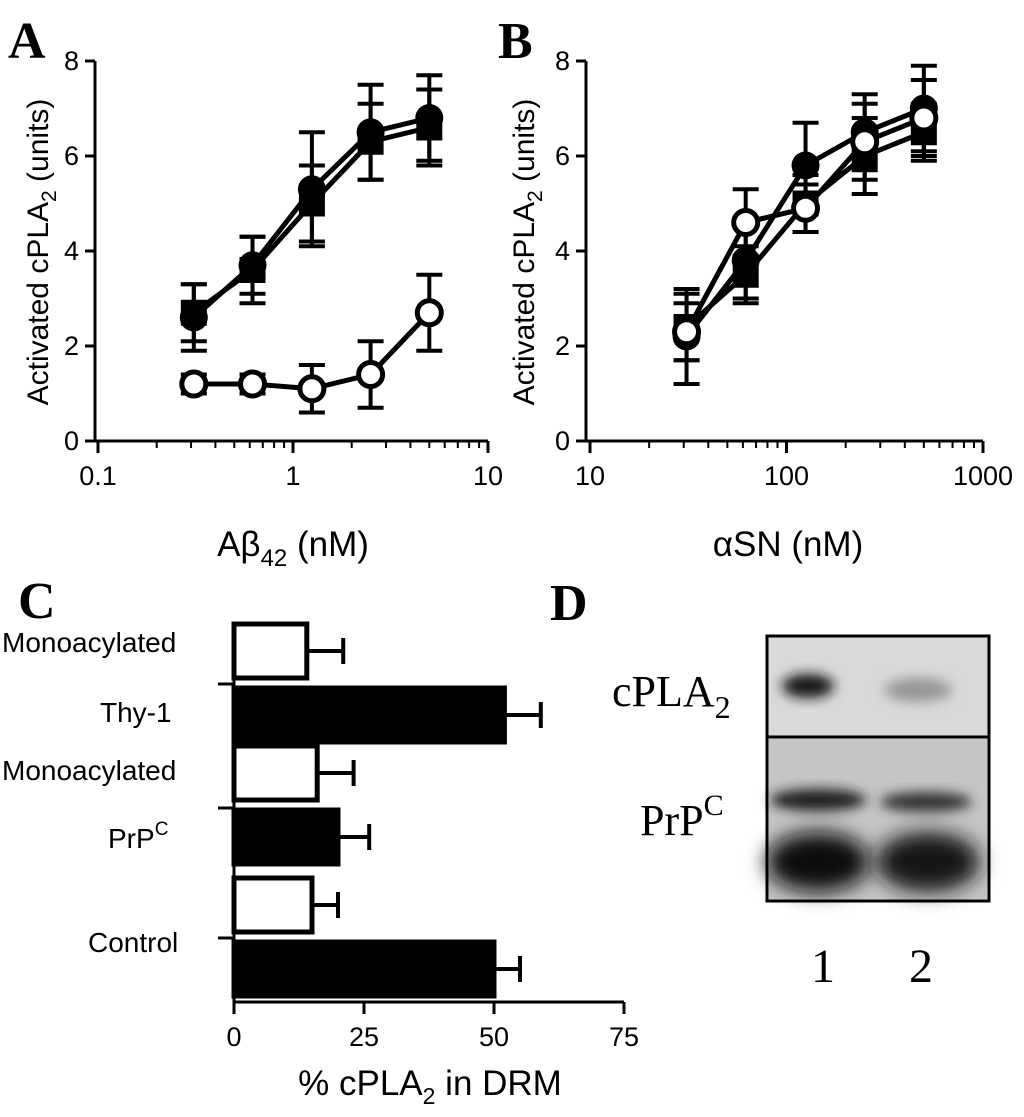 This screenshot has width=1024, height=1117. What do you see at coordinates (918, 690) in the screenshot?
I see `blot-band-cpla2-lane2` at bounding box center [918, 690].